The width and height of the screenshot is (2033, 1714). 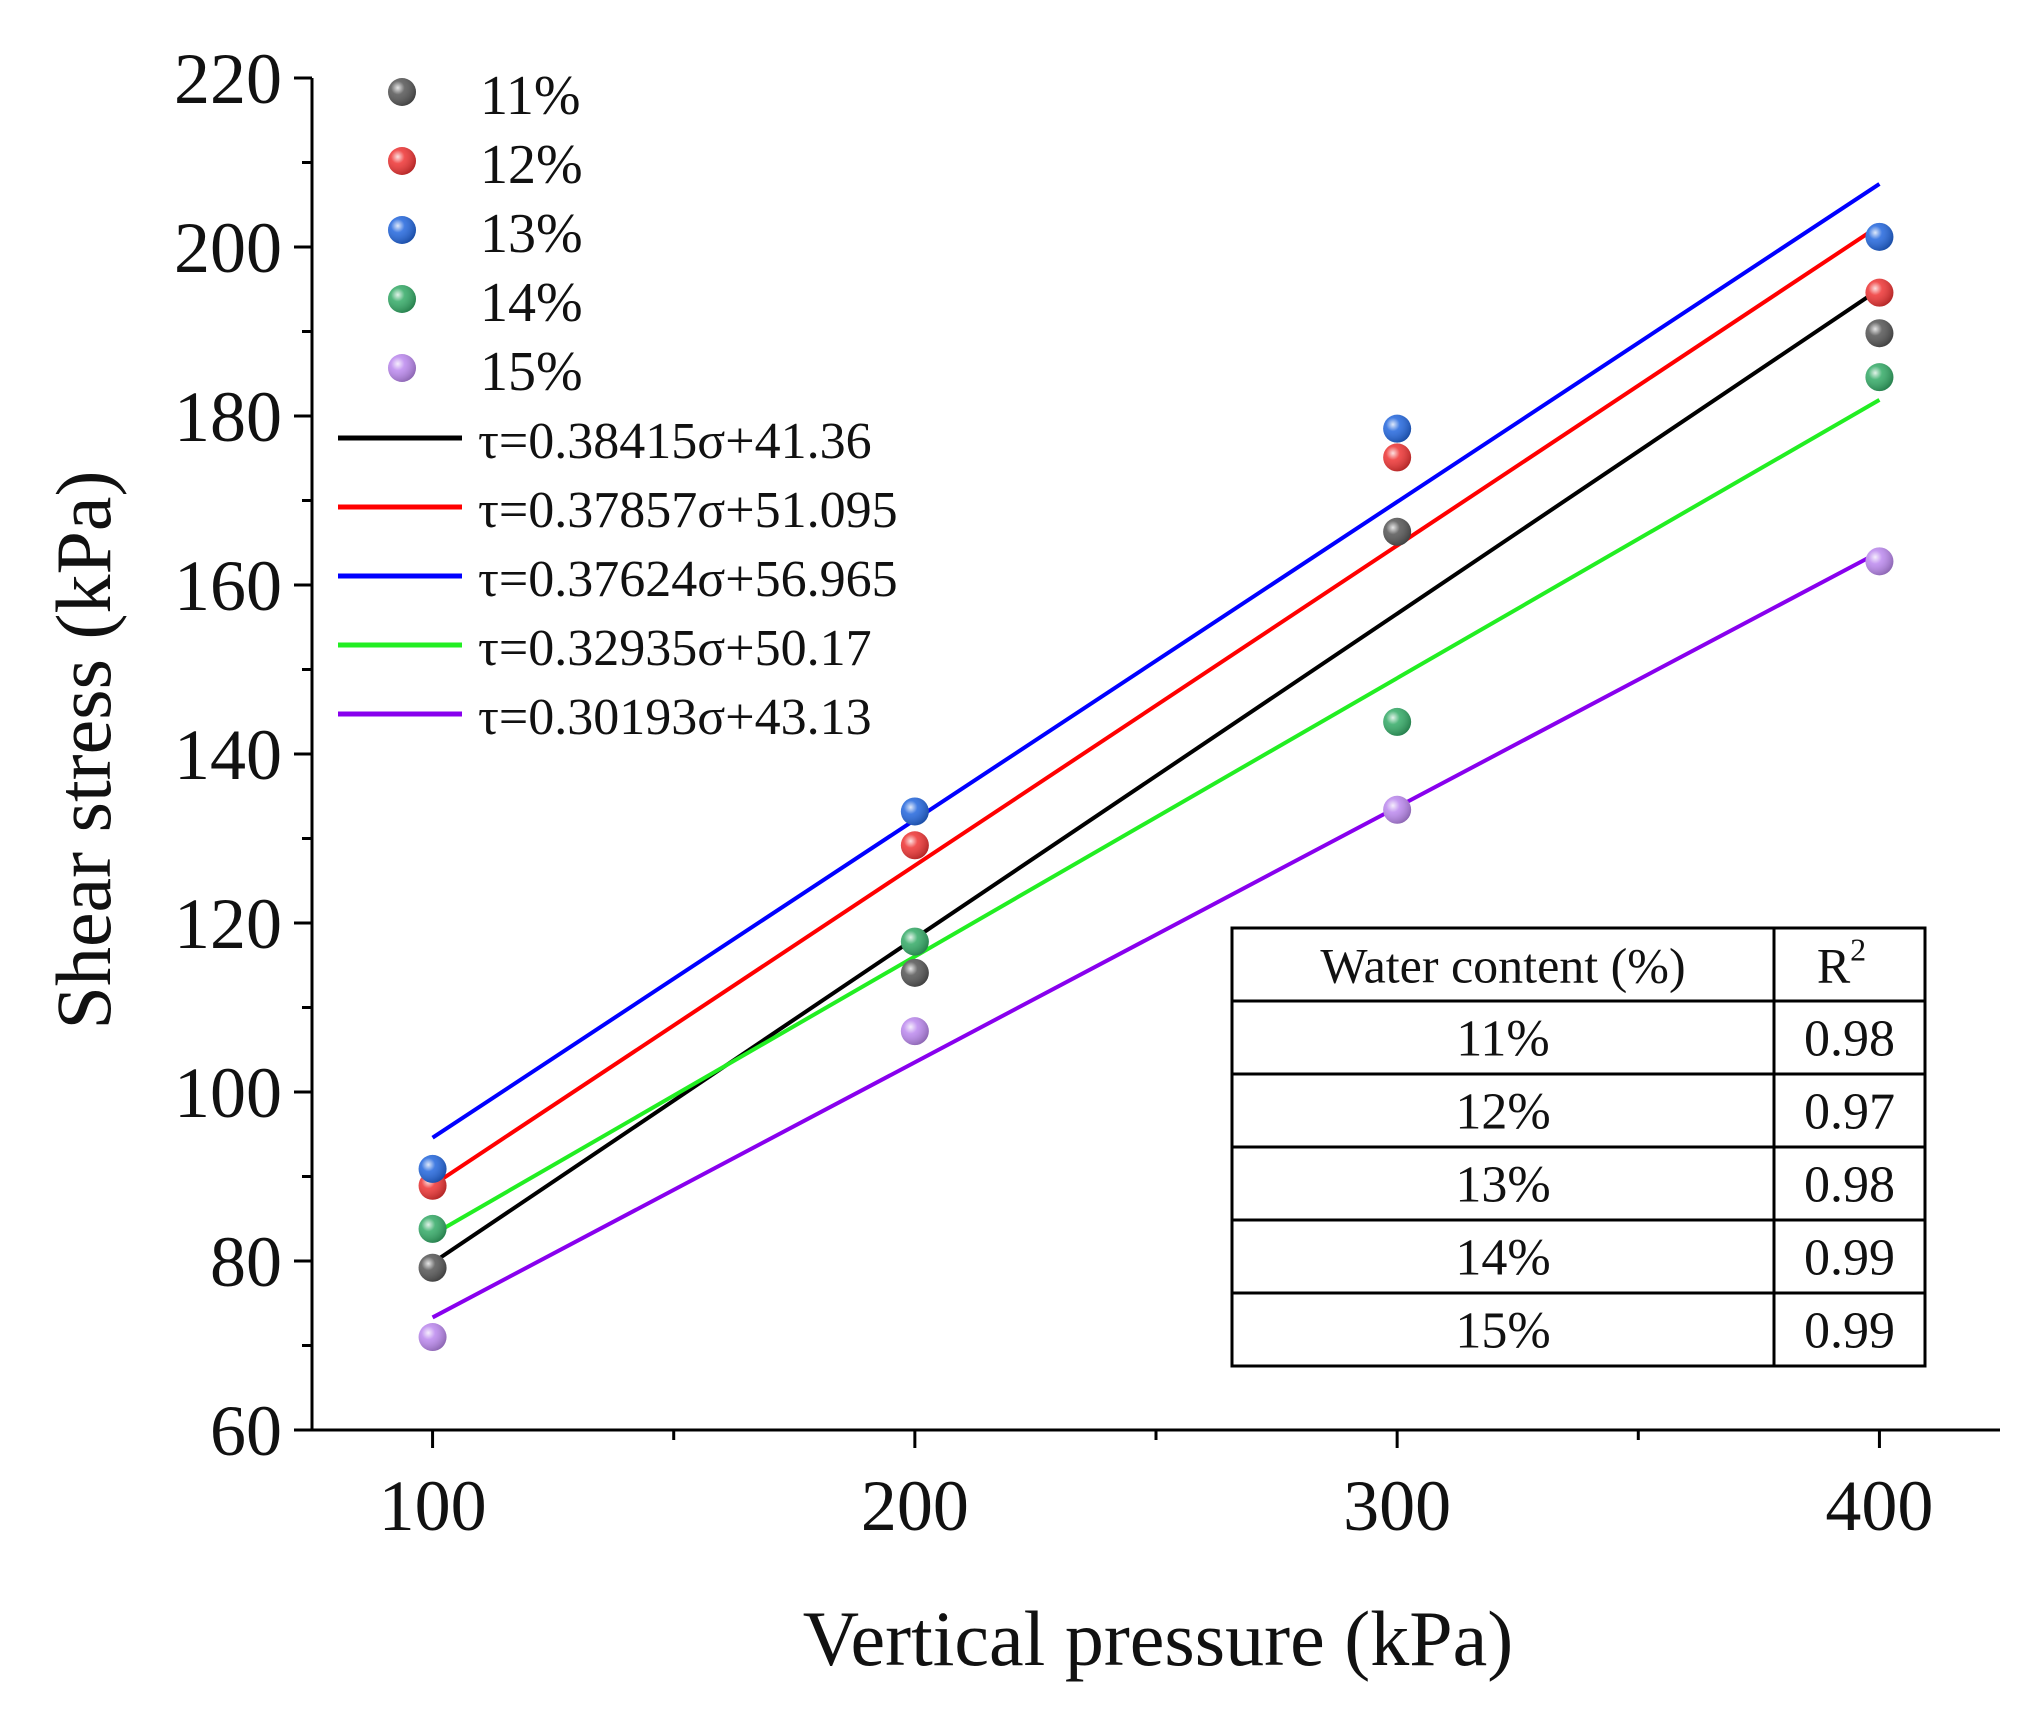 What do you see at coordinates (1502, 1331) in the screenshot?
I see `table-cell-water-content: 15%` at bounding box center [1502, 1331].